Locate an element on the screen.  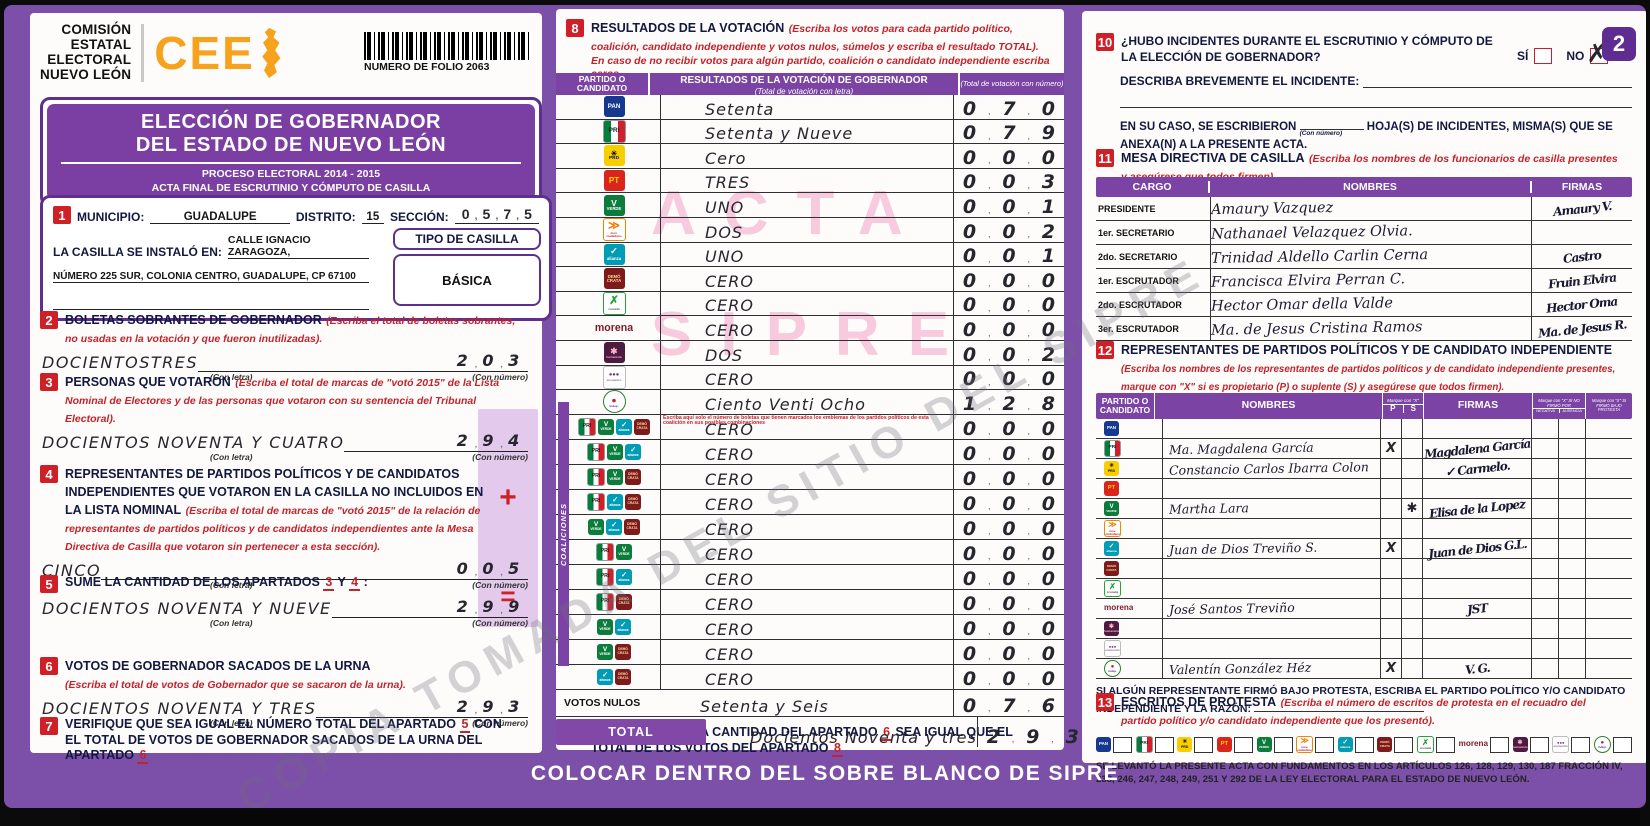
funcionario-nombre-handwriting: Trinidad Aldello Carlin Cerna is located at coordinates (1319, 256).